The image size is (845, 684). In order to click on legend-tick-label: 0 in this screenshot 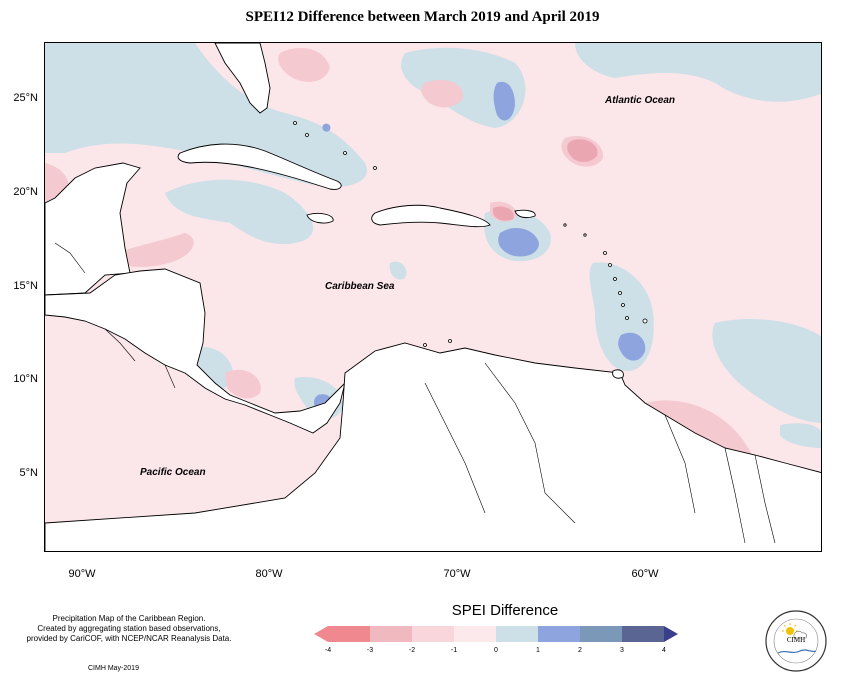, I will do `click(496, 650)`.